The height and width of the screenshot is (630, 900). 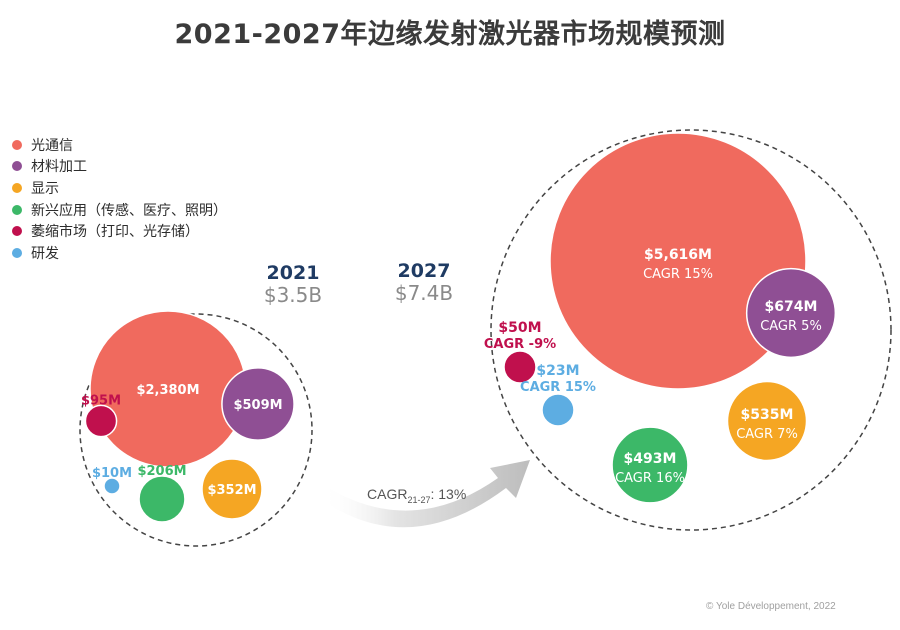 What do you see at coordinates (101, 400) in the screenshot?
I see `bubble-value-label: $95M` at bounding box center [101, 400].